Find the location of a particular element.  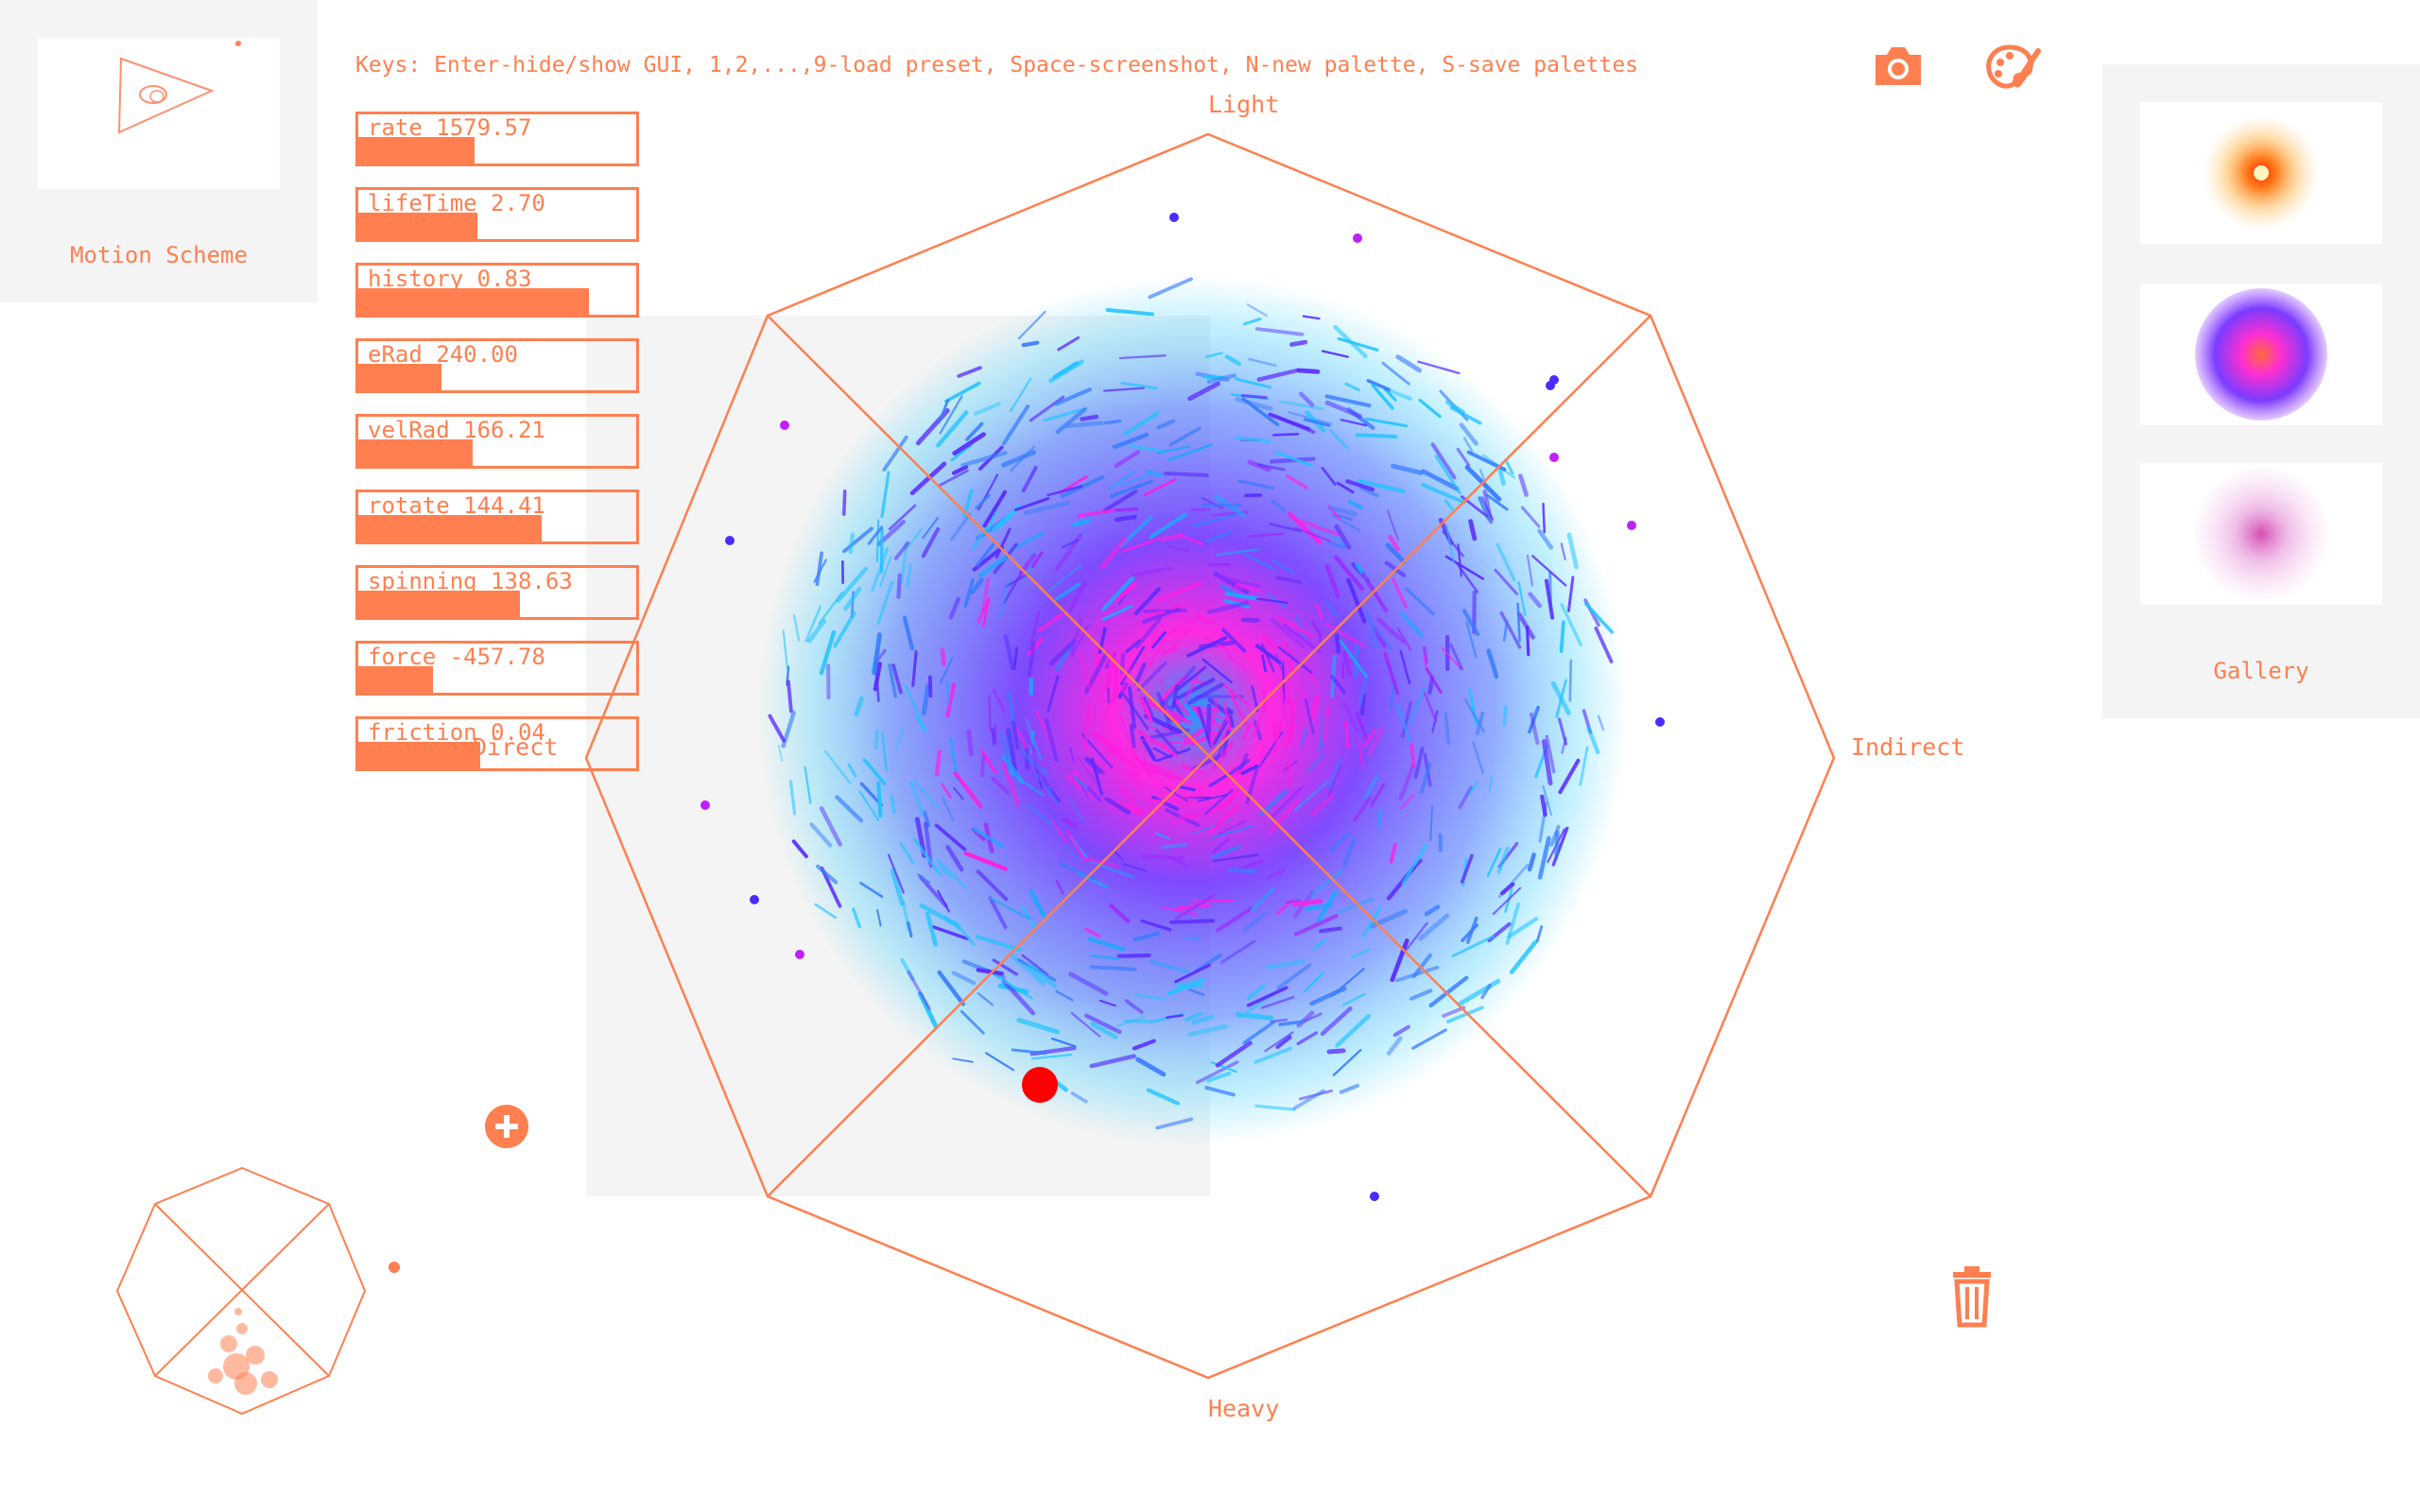

slider-label: rate 1579.57 is located at coordinates (450, 127).